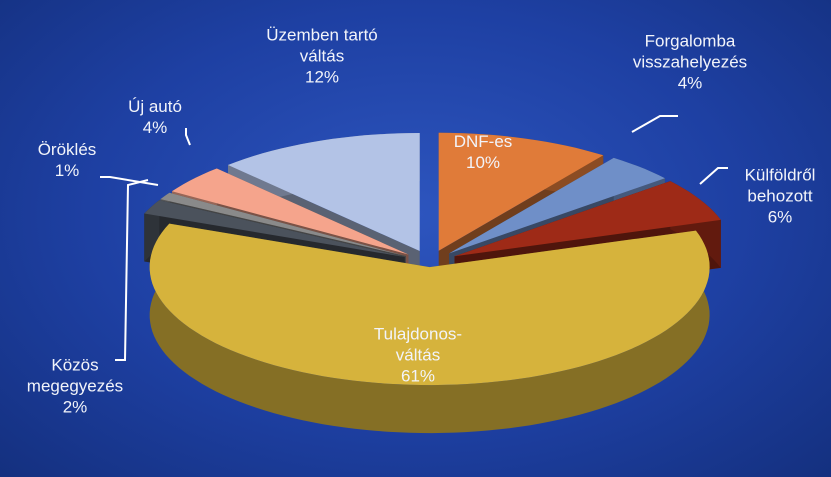 The width and height of the screenshot is (831, 477). I want to click on label-name: Új autó, so click(155, 106).